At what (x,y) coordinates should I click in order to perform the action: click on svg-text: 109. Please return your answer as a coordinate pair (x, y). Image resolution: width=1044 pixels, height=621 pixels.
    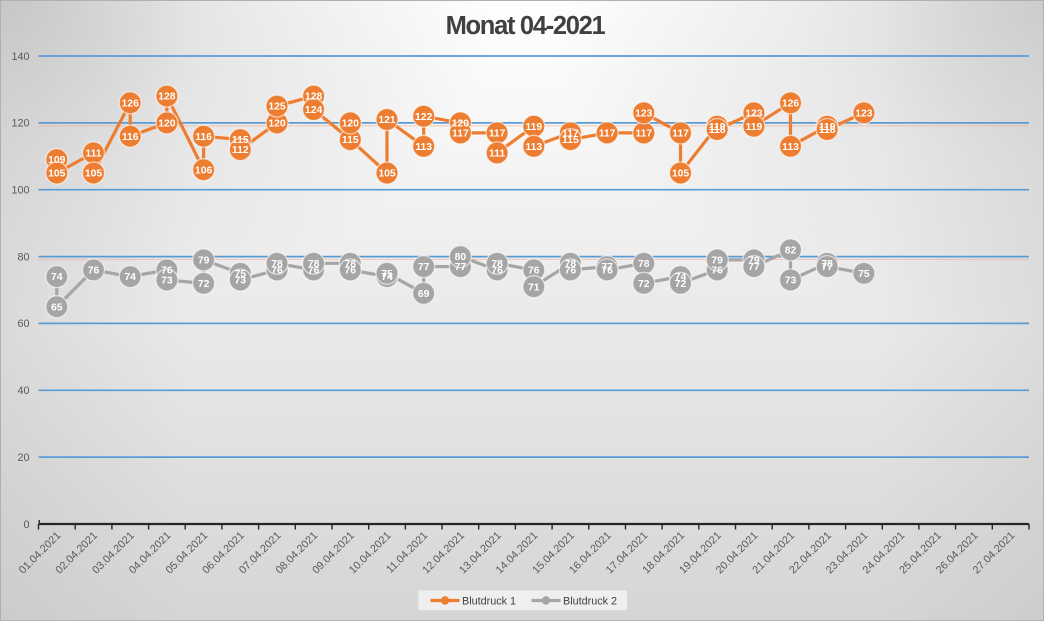
    Looking at the image, I should click on (57, 160).